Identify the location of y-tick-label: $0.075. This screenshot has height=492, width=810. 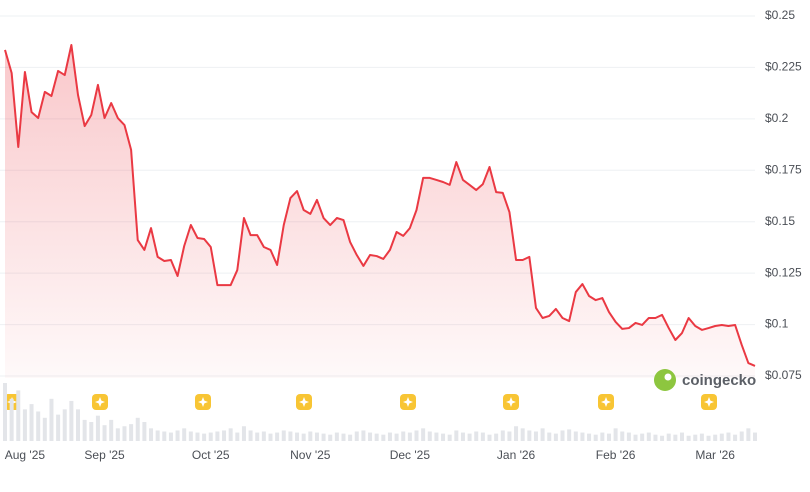
(783, 375).